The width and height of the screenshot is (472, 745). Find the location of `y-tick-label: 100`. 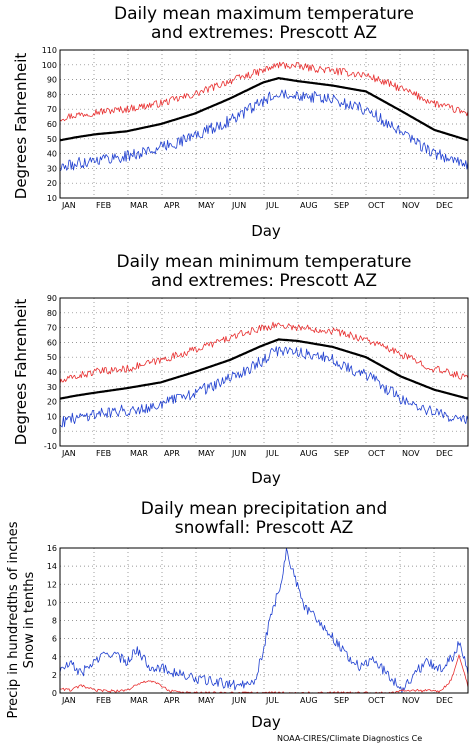

y-tick-label: 100 is located at coordinates (49, 65).